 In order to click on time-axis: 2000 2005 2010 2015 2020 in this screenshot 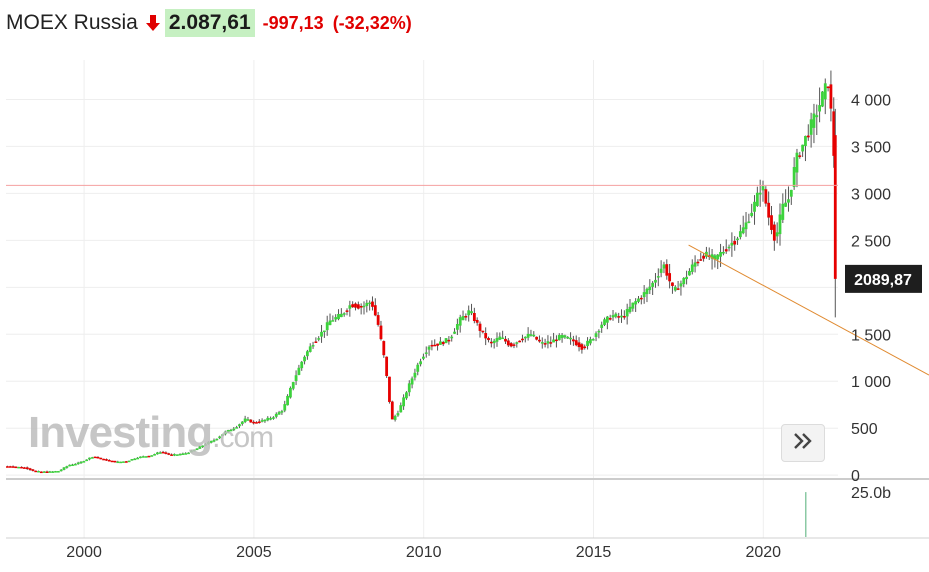, I will do `click(423, 552)`.